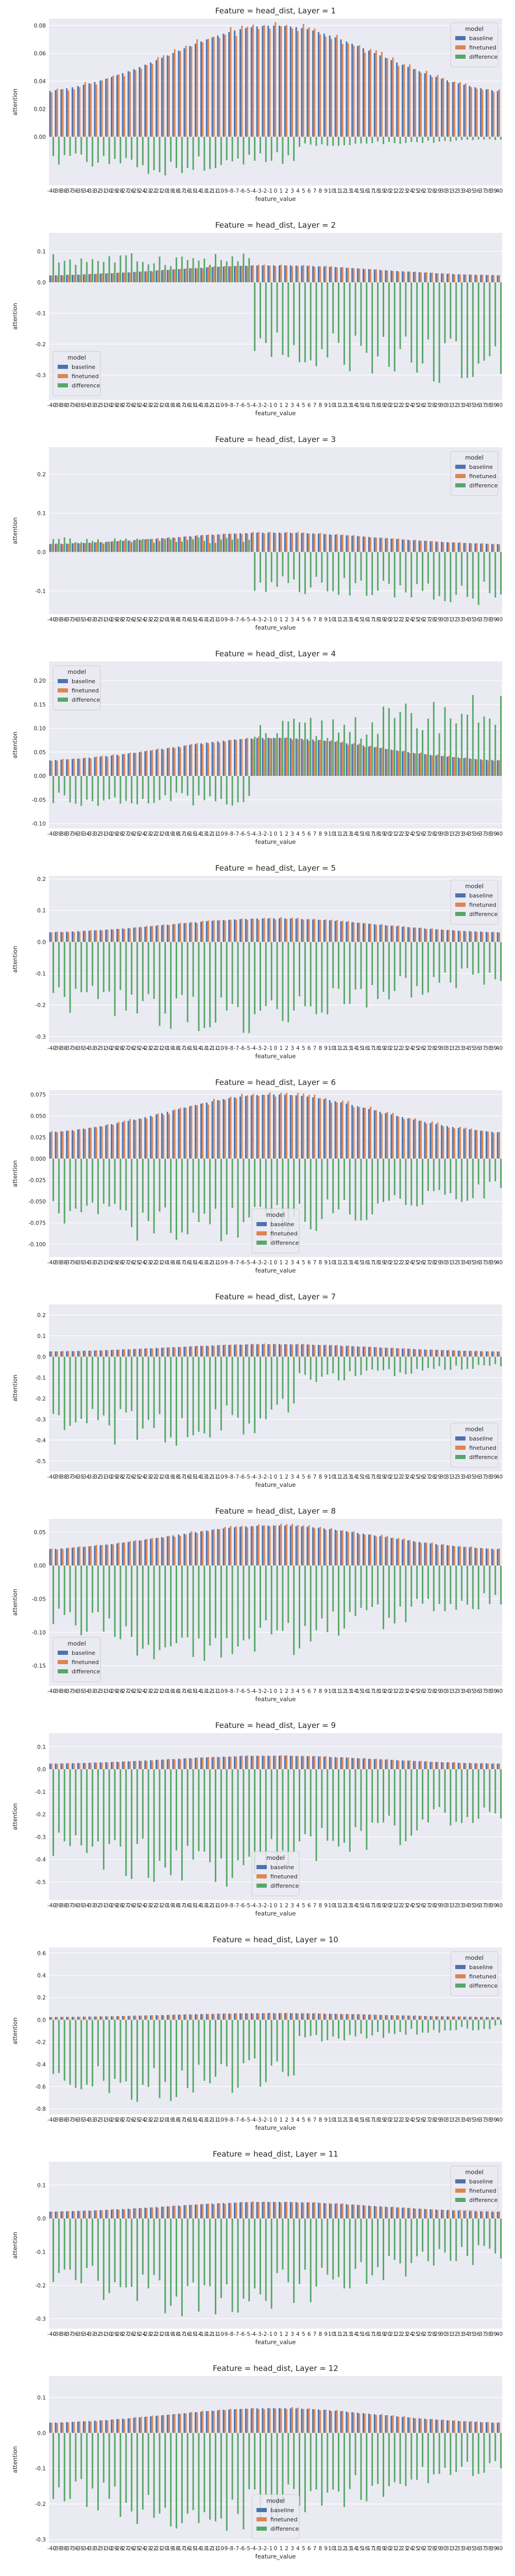 The height and width of the screenshot is (2576, 515). Describe the element at coordinates (41, 1462) in the screenshot. I see `y-tick-label: -0.5` at that location.